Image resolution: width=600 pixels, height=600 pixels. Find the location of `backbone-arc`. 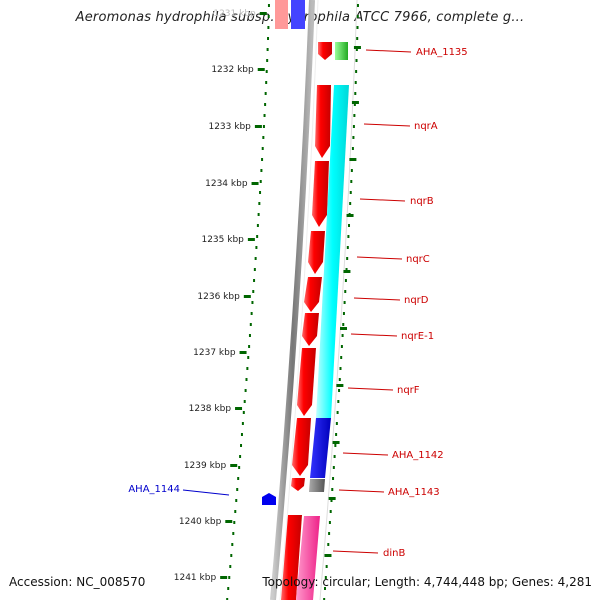

backbone-arc is located at coordinates (292, 300).